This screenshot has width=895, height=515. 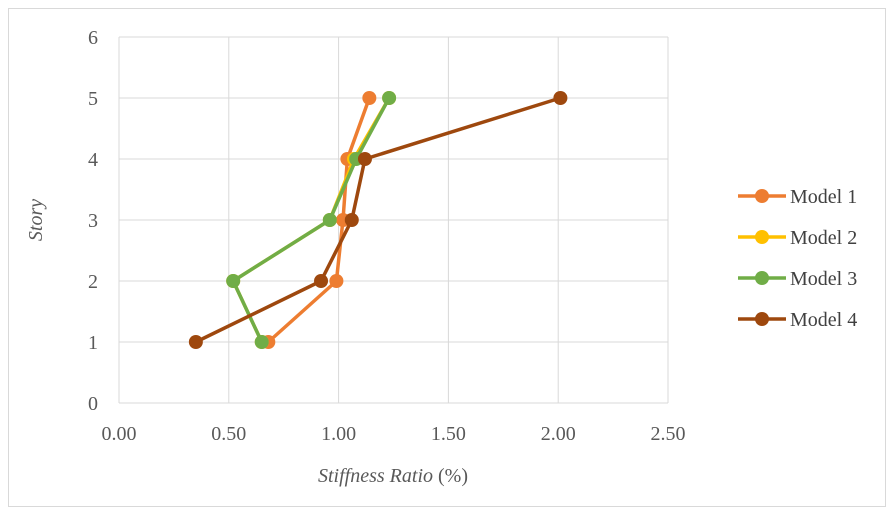 What do you see at coordinates (228, 434) in the screenshot?
I see `x-tick-label: 0.50` at bounding box center [228, 434].